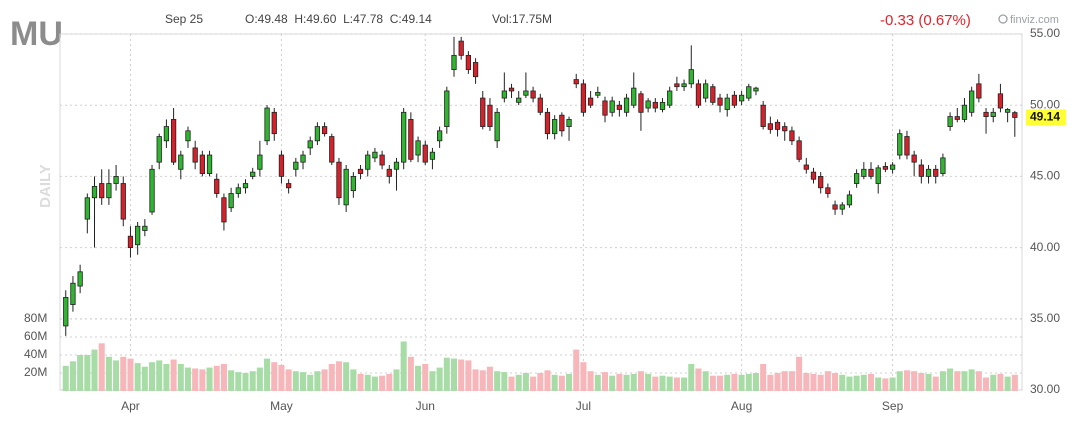 The width and height of the screenshot is (1080, 424). I want to click on brand: finviz.com, so click(1034, 20).